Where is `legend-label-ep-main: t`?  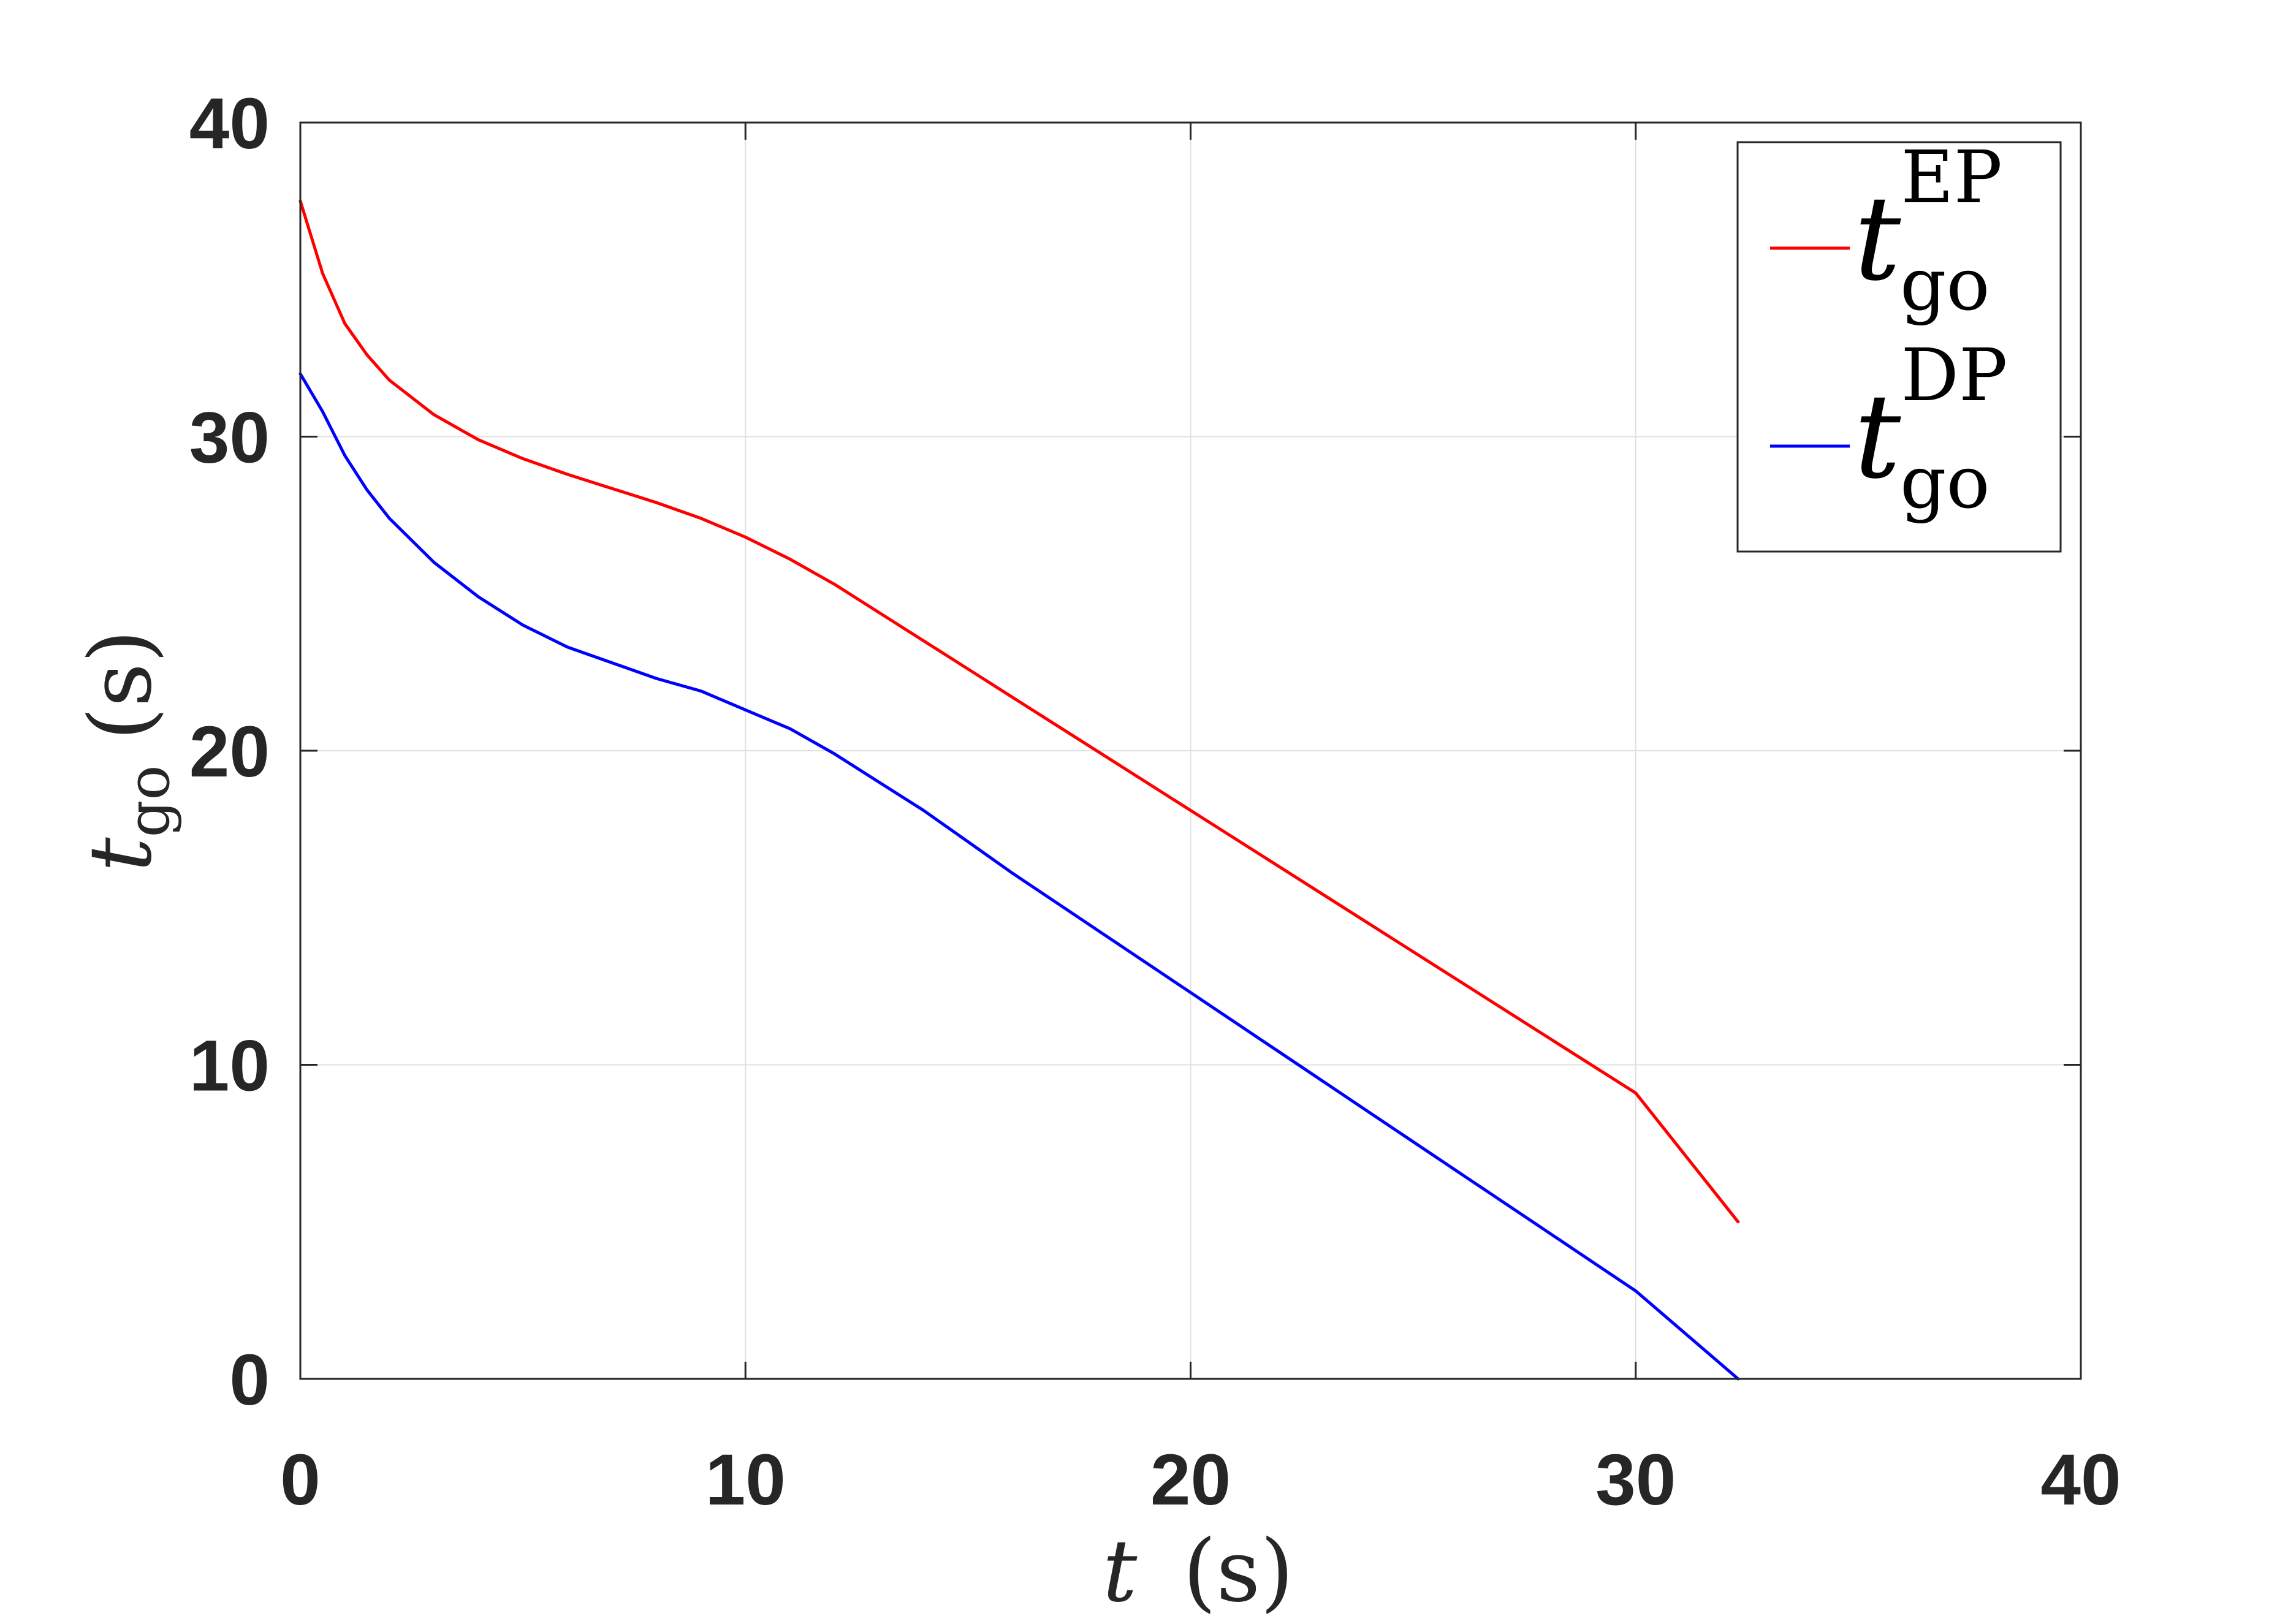
legend-label-ep-main: t is located at coordinates (1877, 238).